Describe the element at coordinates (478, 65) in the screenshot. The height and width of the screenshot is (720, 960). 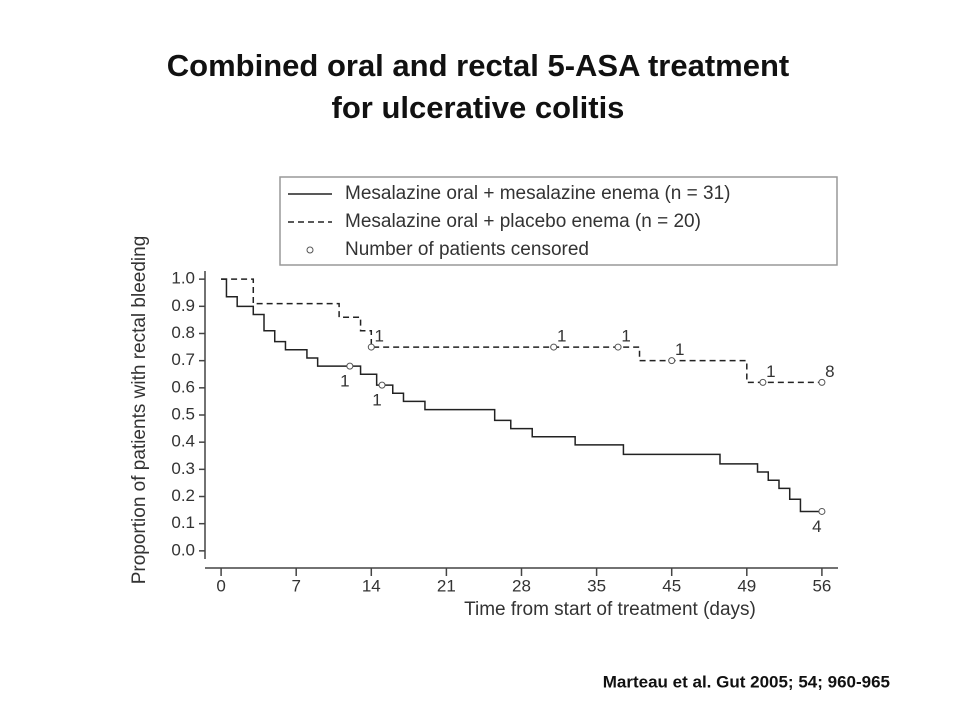
I see `chart-title: Combined oral and rectal 5-ASA treatment` at that location.